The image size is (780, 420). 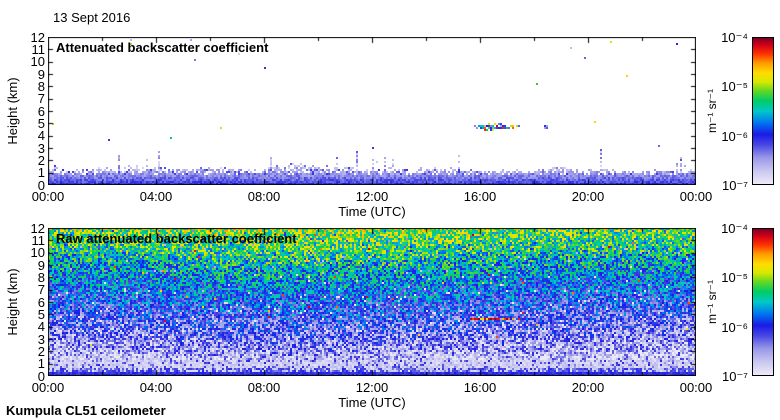 What do you see at coordinates (372, 211) in the screenshot?
I see `x-axis-label-top: Time (UTC)` at bounding box center [372, 211].